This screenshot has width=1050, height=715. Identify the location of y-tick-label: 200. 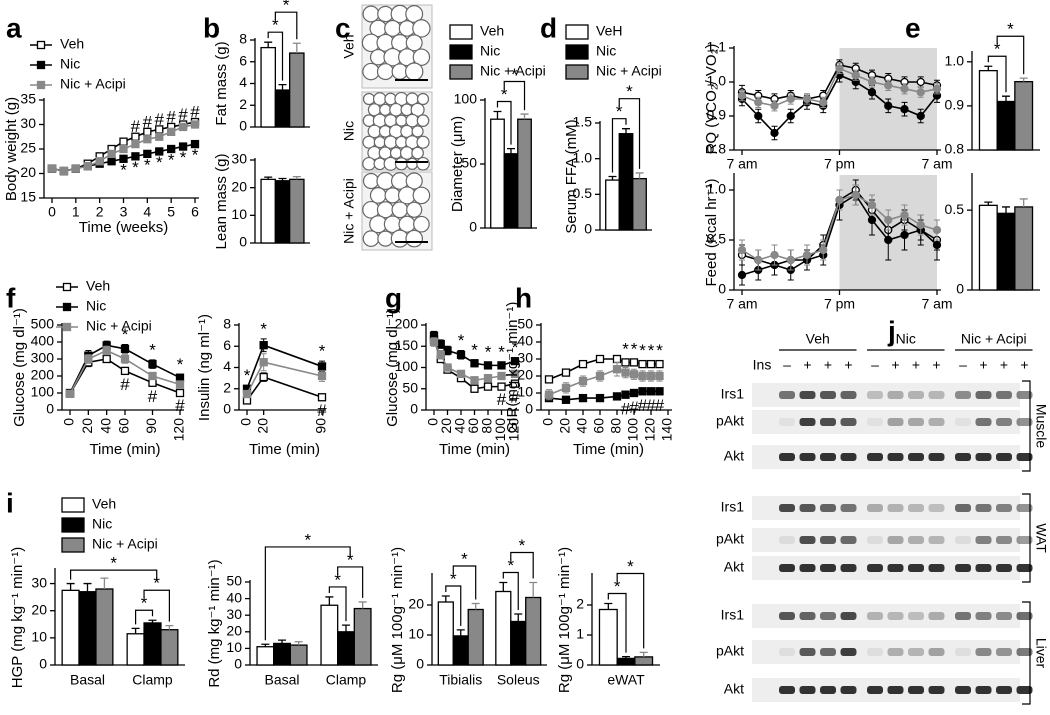
(407, 324).